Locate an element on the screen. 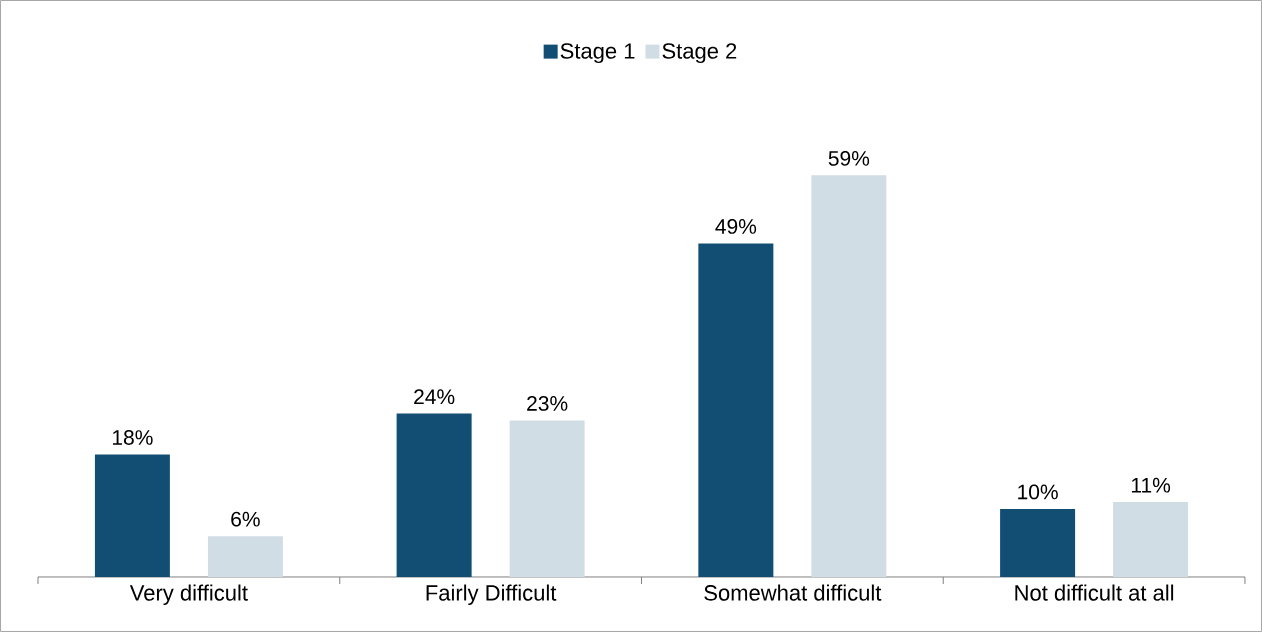 The height and width of the screenshot is (632, 1262). data-label: 59% is located at coordinates (849, 158).